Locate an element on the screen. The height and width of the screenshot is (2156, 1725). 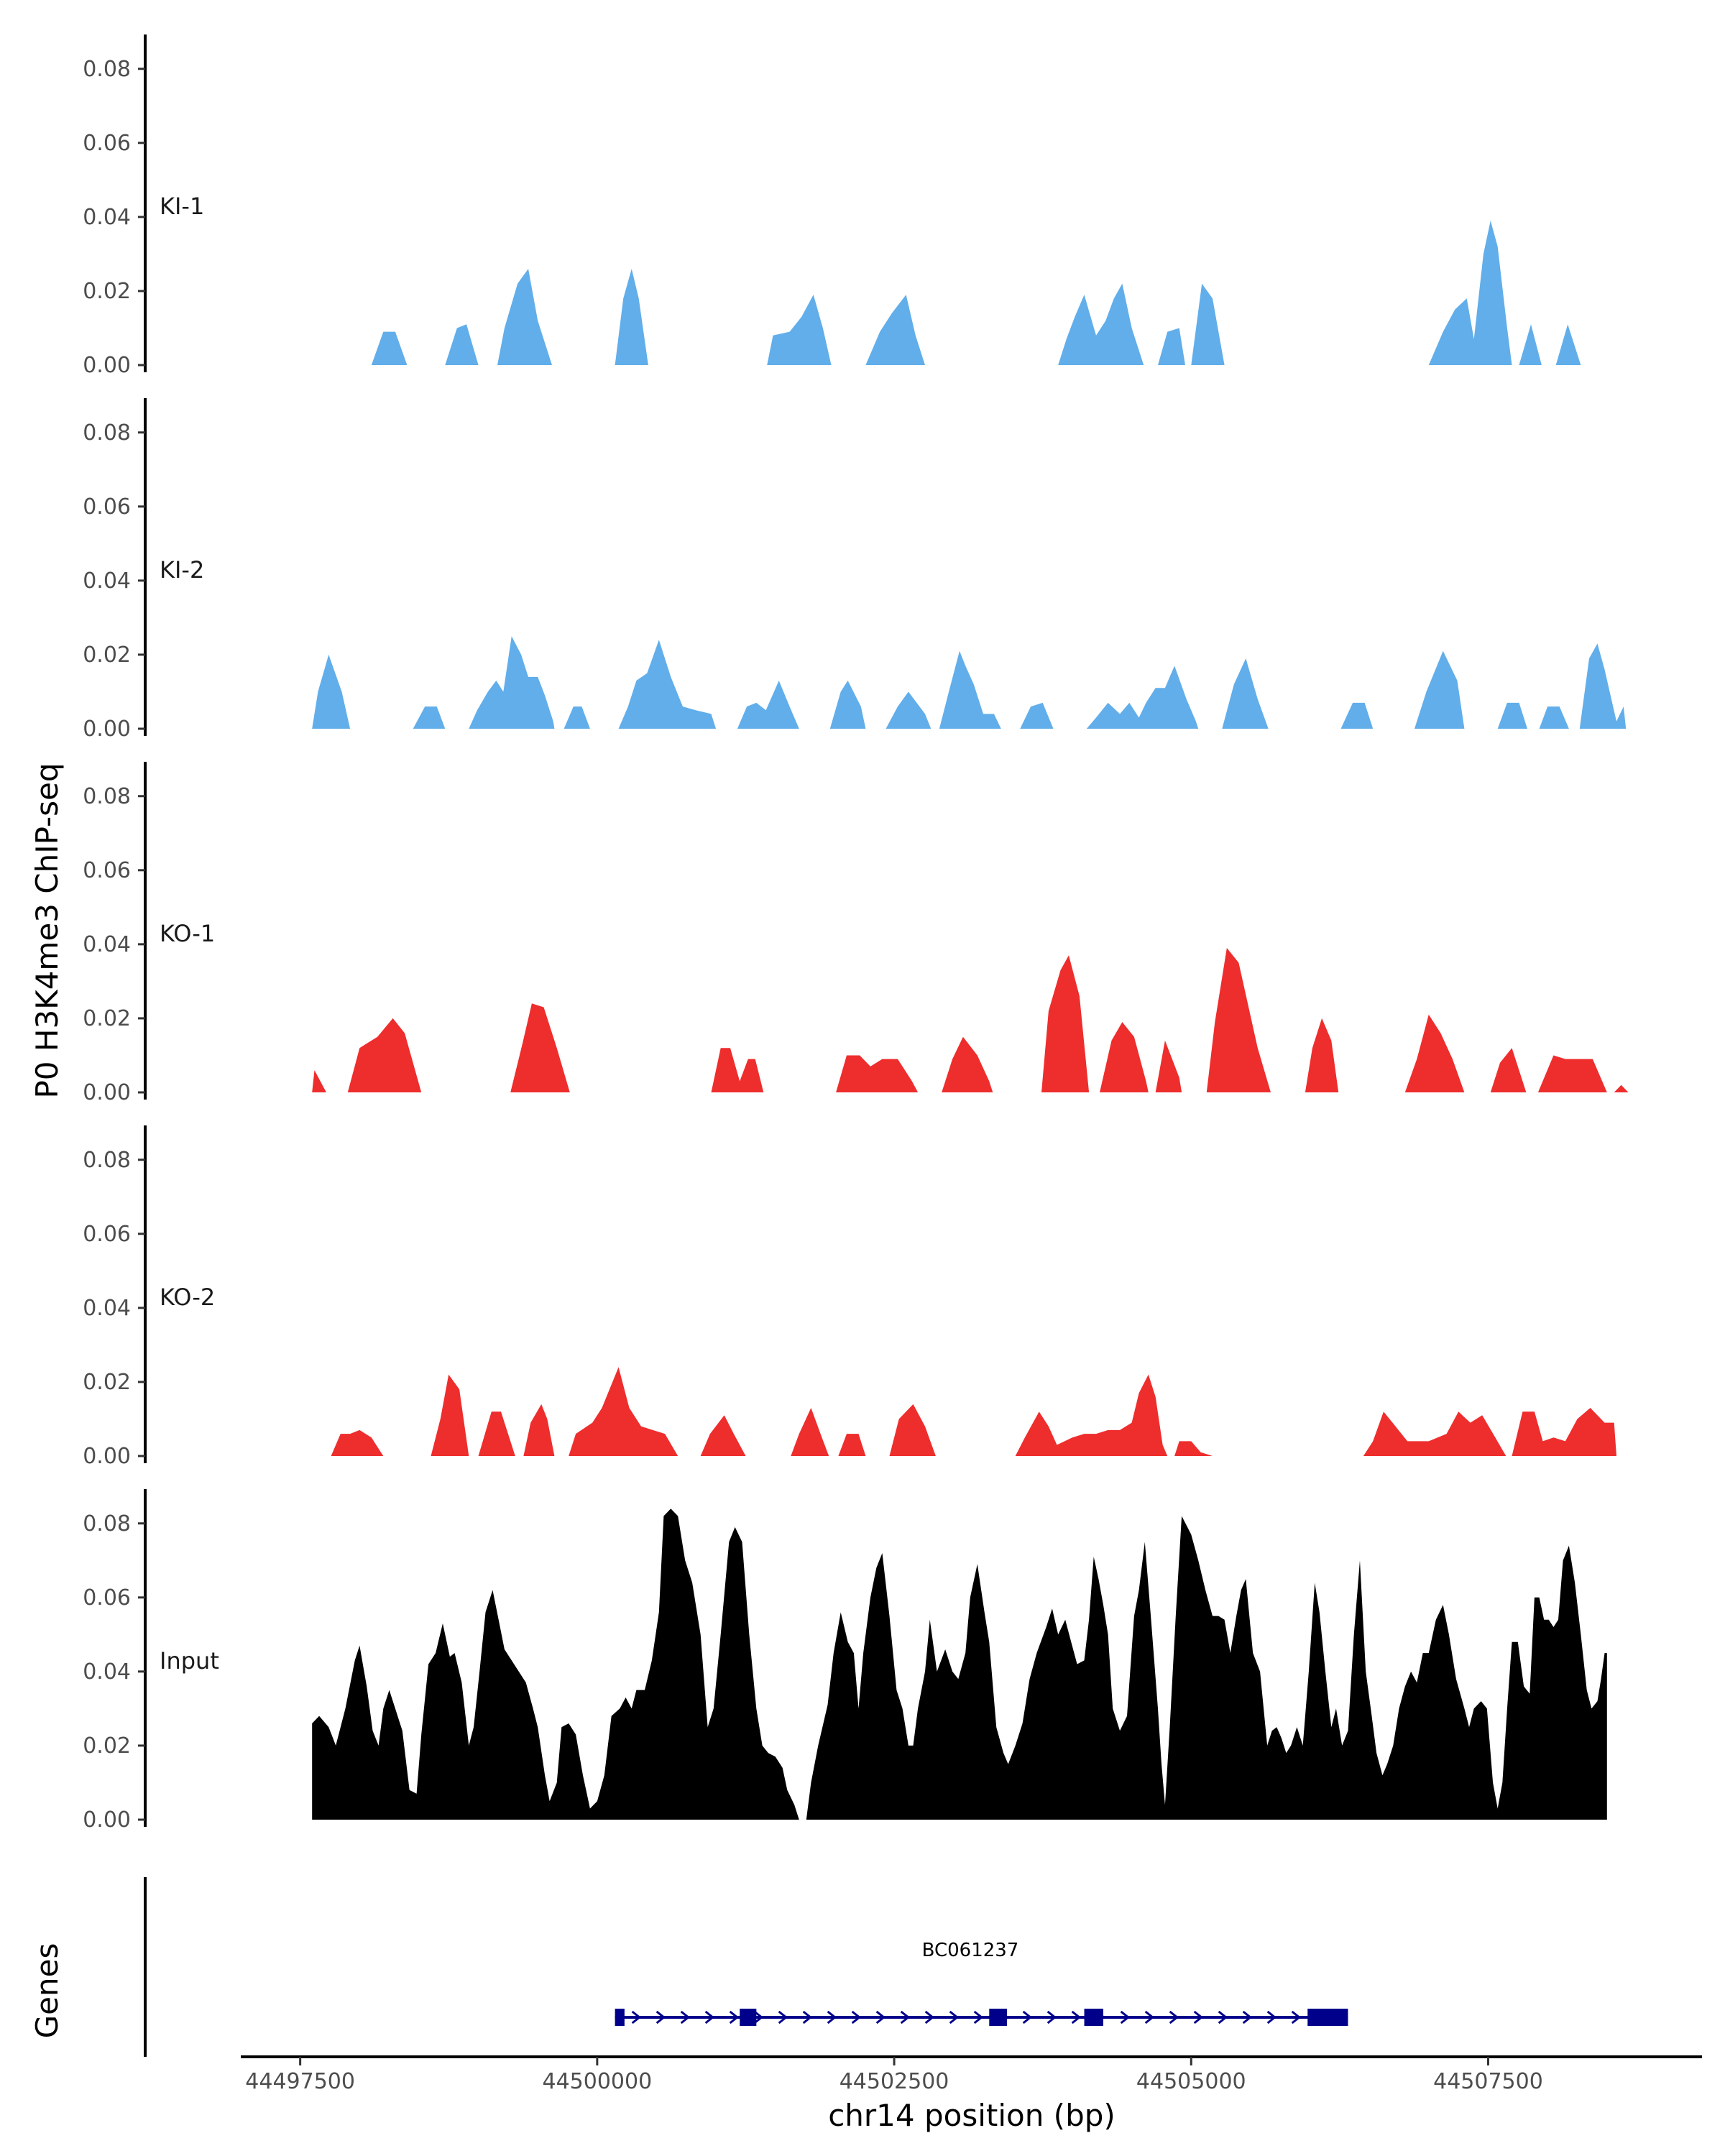
x-axis-title: chr14 position (bp) is located at coordinates (972, 2115).